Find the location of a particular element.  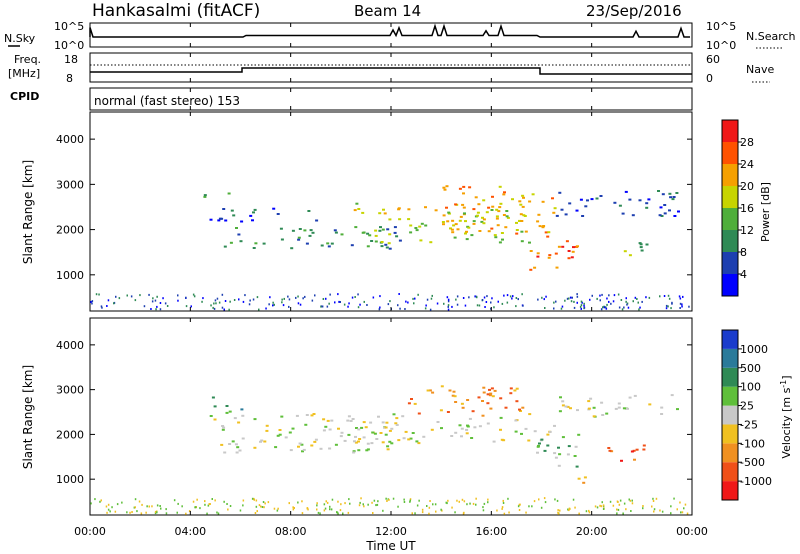

velocity-colorbar-label: Velocity [m s-1] is located at coordinates (786, 416).